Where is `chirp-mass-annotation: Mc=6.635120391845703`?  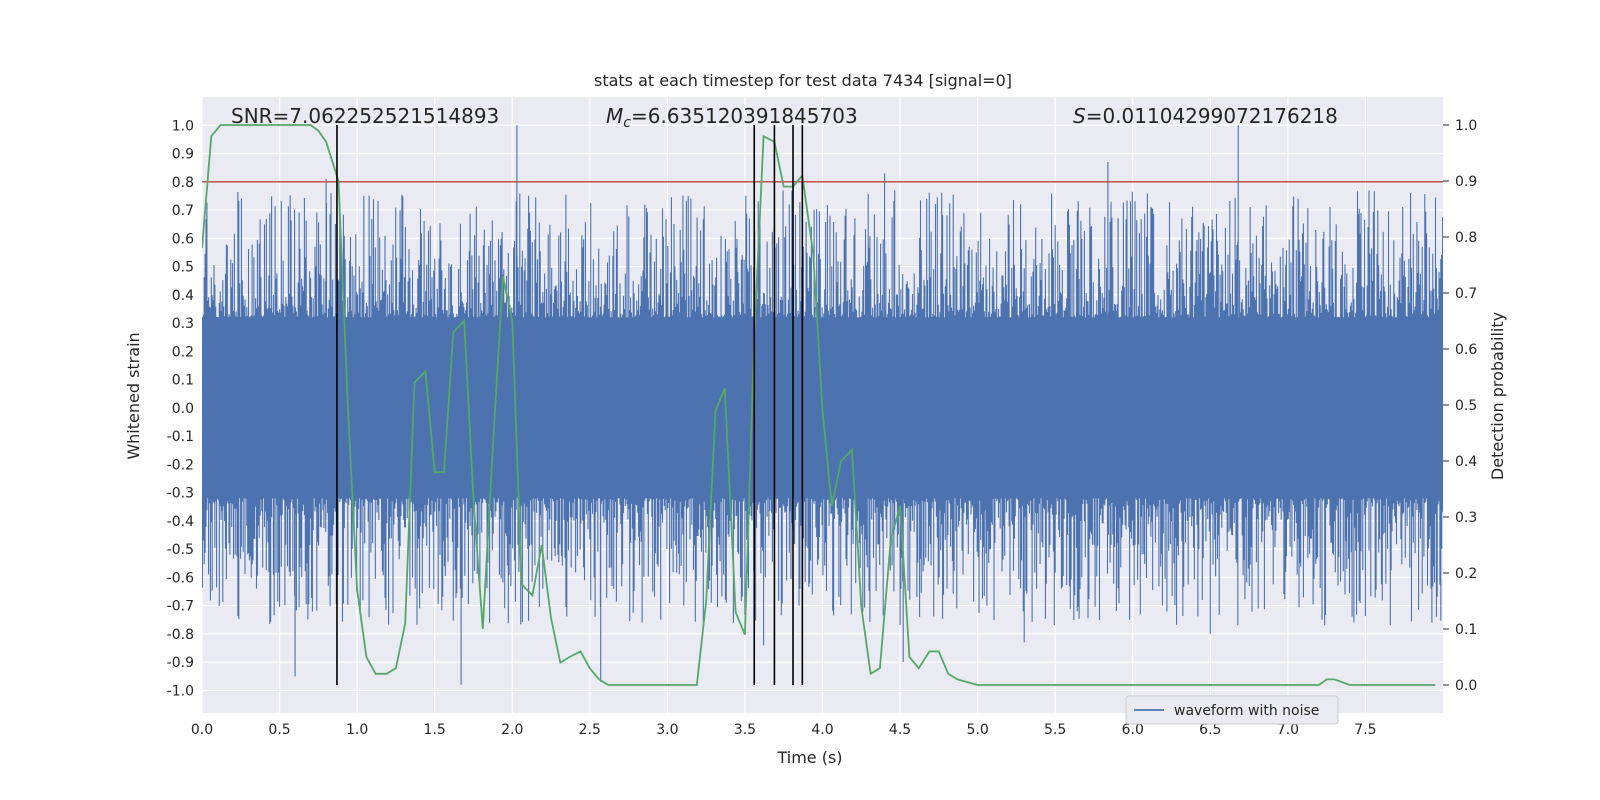 chirp-mass-annotation: Mc=6.635120391845703 is located at coordinates (732, 117).